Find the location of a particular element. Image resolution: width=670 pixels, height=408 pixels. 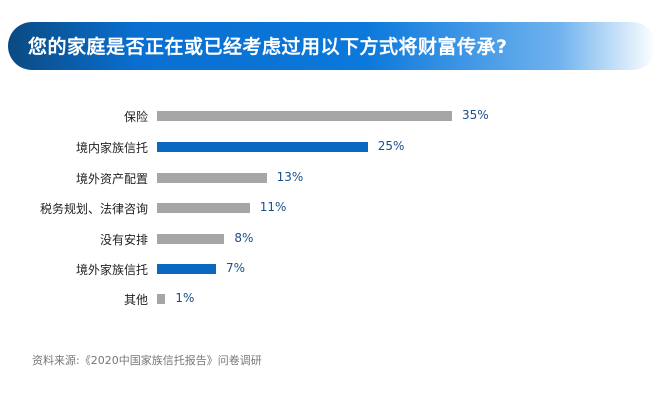

title-banner is located at coordinates (332, 46).